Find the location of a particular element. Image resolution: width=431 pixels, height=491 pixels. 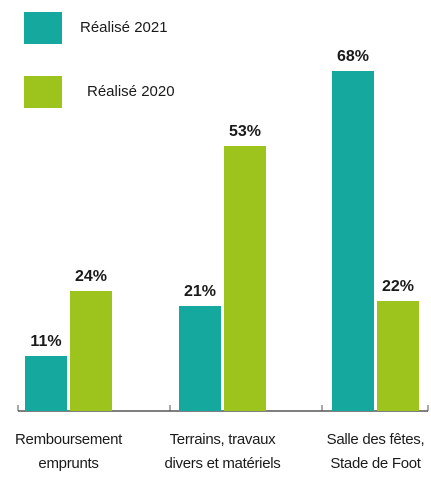

data-label: 24% is located at coordinates (91, 276).